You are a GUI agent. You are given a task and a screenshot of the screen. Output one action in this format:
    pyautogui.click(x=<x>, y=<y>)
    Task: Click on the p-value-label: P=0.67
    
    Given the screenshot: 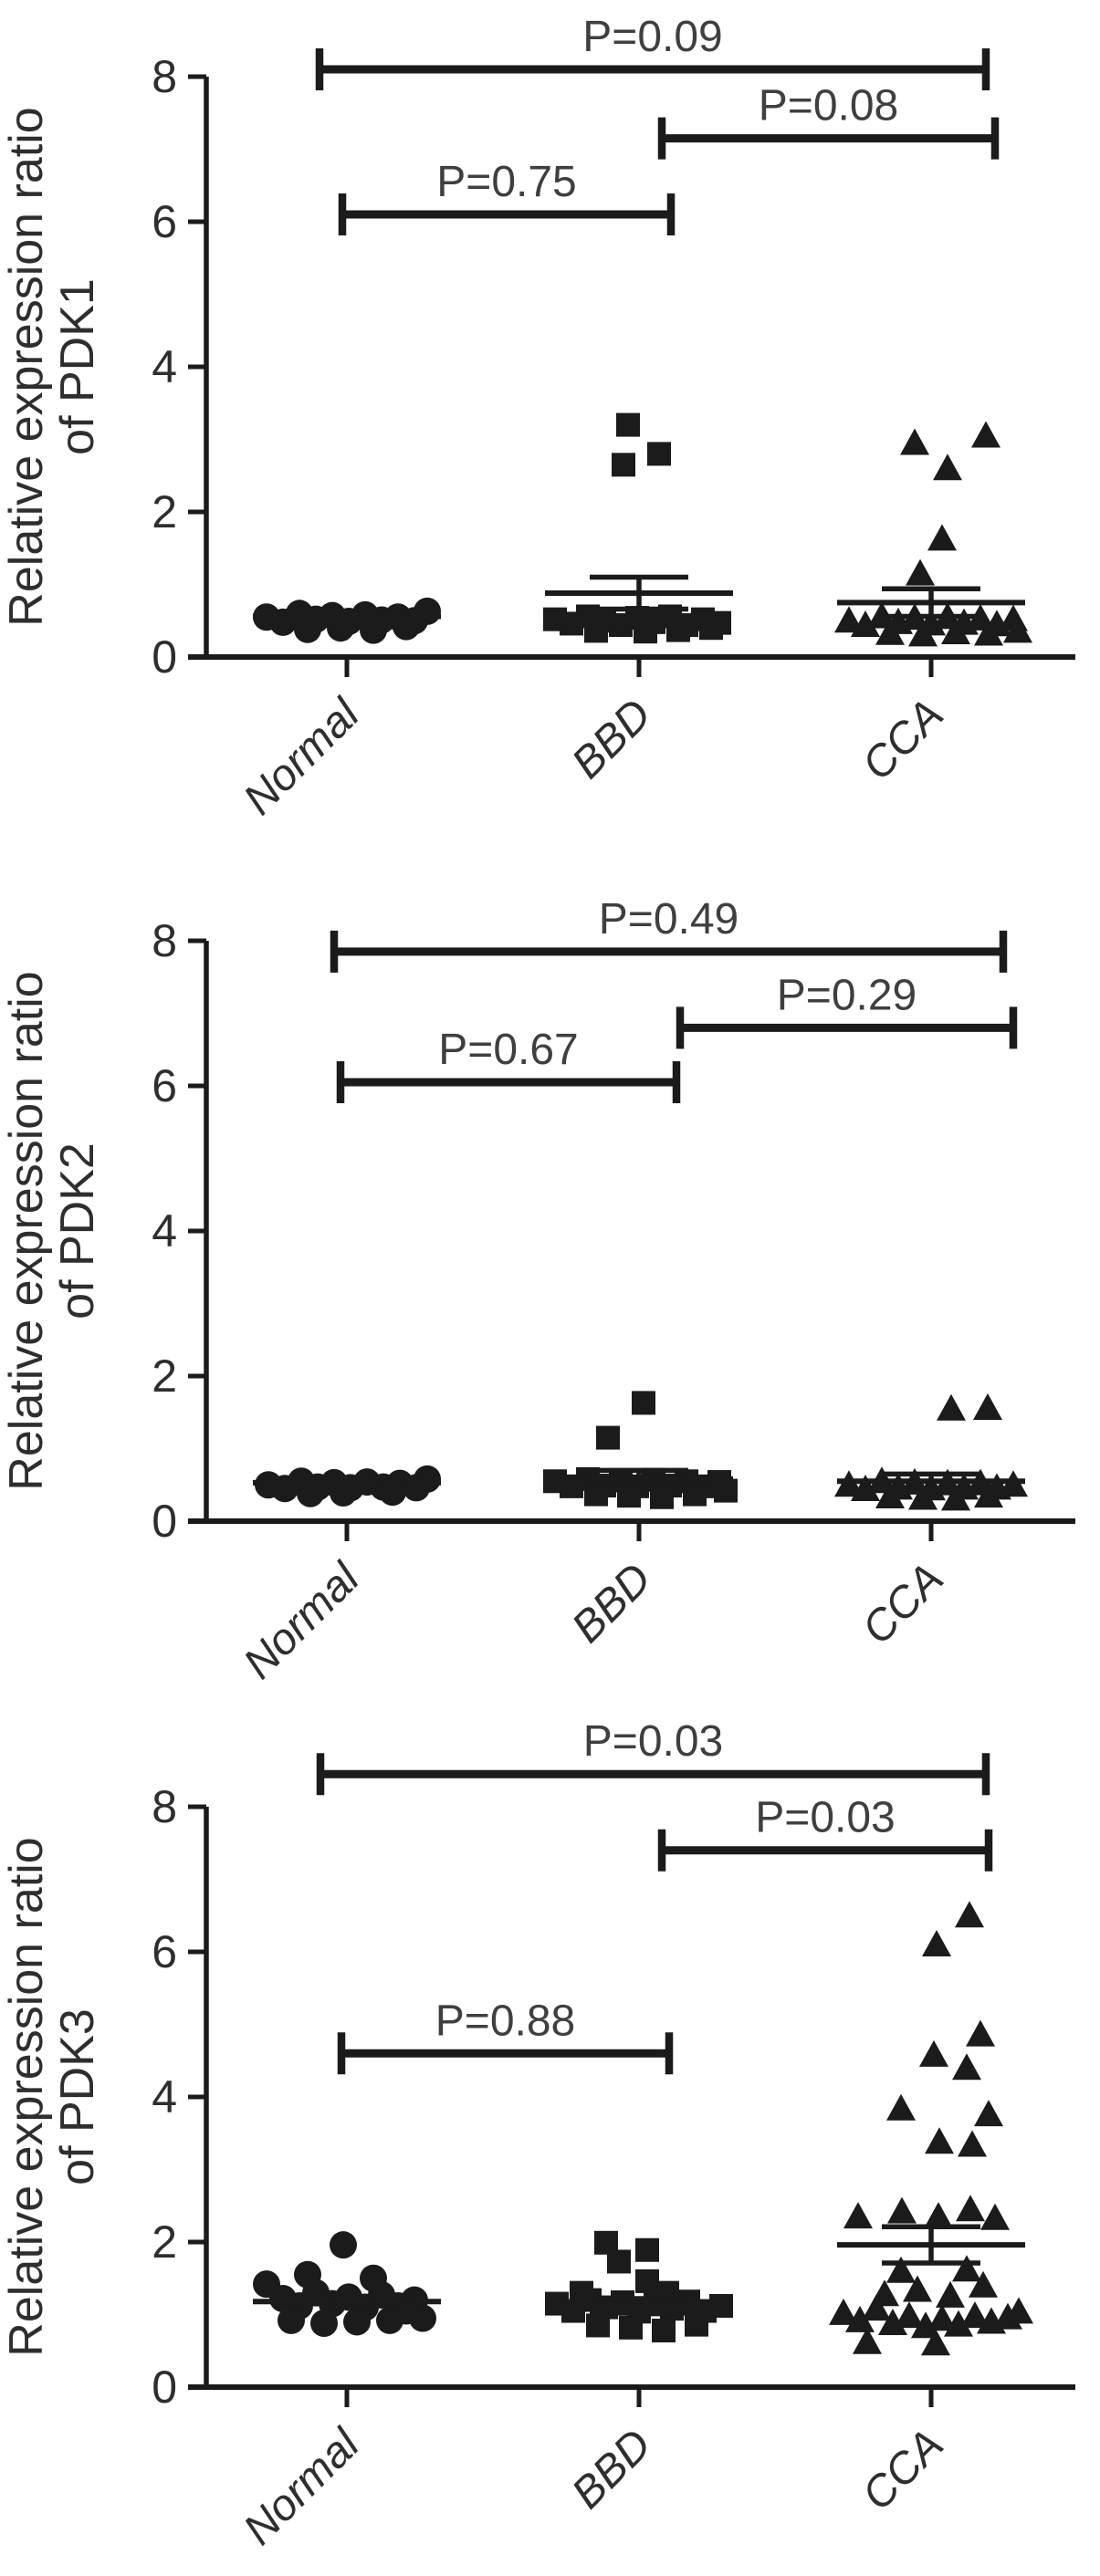 What is the action you would take?
    pyautogui.click(x=508, y=1050)
    